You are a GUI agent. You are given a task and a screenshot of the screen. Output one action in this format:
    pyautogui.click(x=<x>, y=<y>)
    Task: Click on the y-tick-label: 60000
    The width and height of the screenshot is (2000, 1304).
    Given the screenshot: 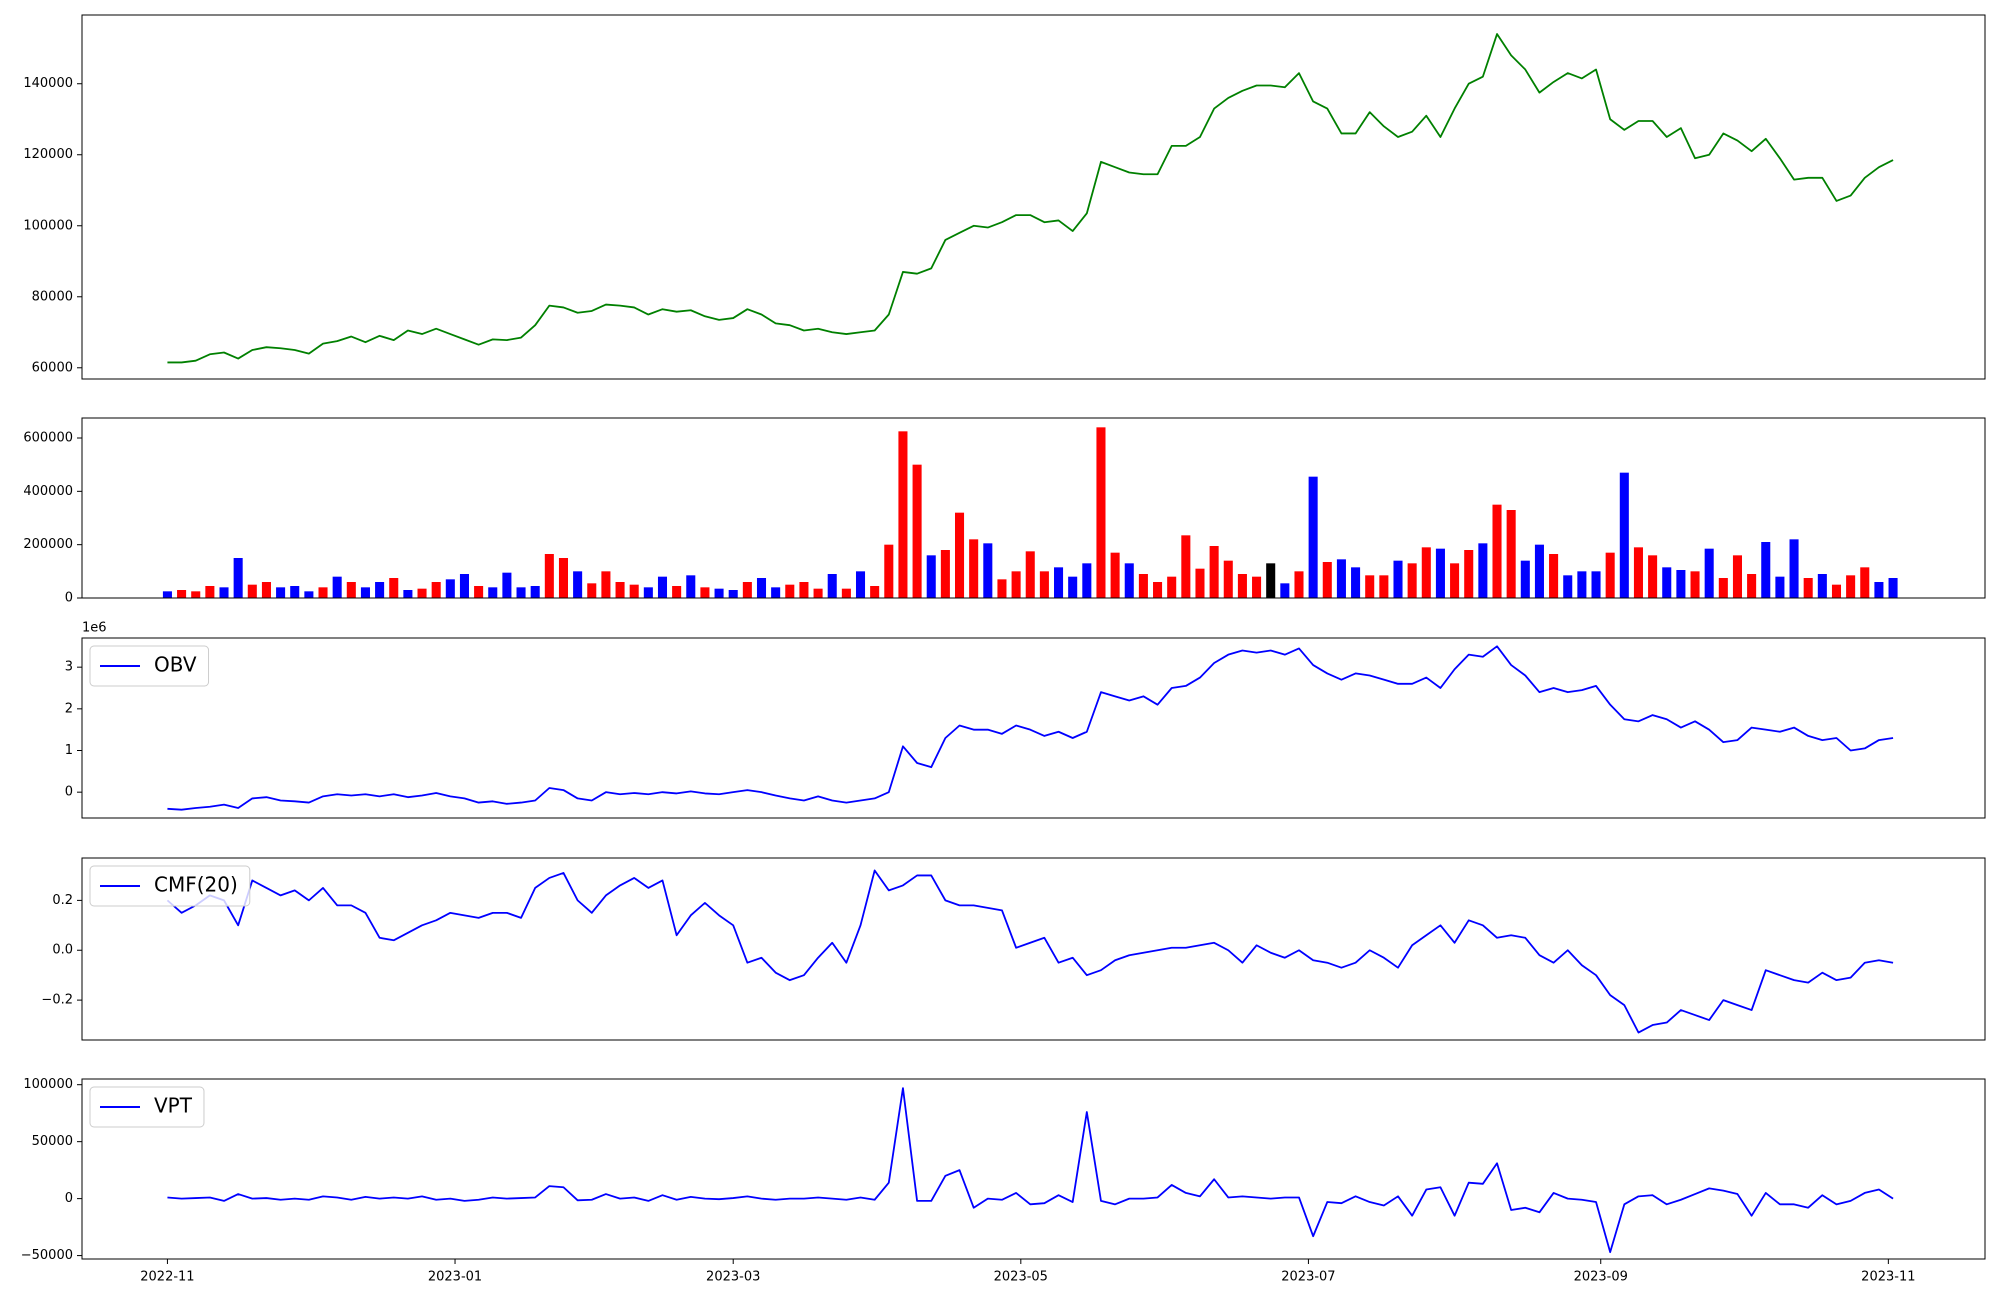 What is the action you would take?
    pyautogui.click(x=52, y=367)
    